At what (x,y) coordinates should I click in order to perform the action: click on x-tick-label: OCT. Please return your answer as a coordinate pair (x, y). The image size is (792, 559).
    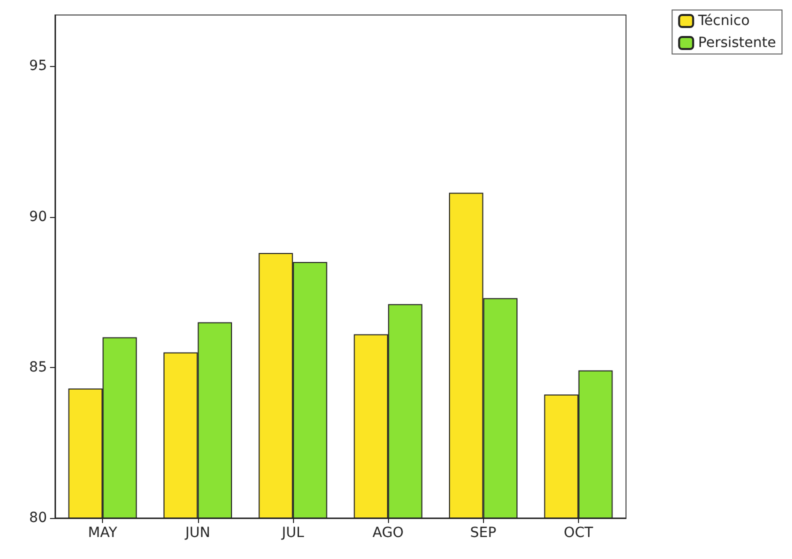
    Looking at the image, I should click on (579, 533).